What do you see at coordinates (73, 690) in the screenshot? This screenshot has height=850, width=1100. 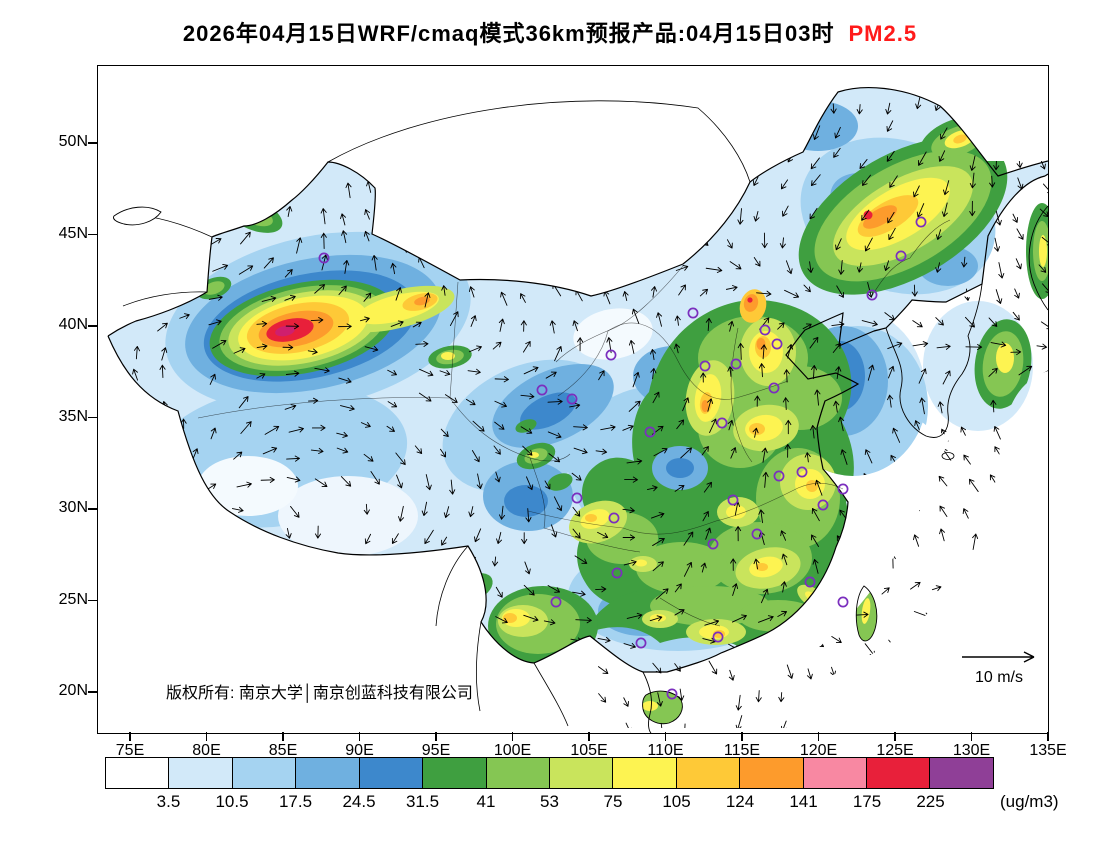 I see `lat-axis-label: 20N` at bounding box center [73, 690].